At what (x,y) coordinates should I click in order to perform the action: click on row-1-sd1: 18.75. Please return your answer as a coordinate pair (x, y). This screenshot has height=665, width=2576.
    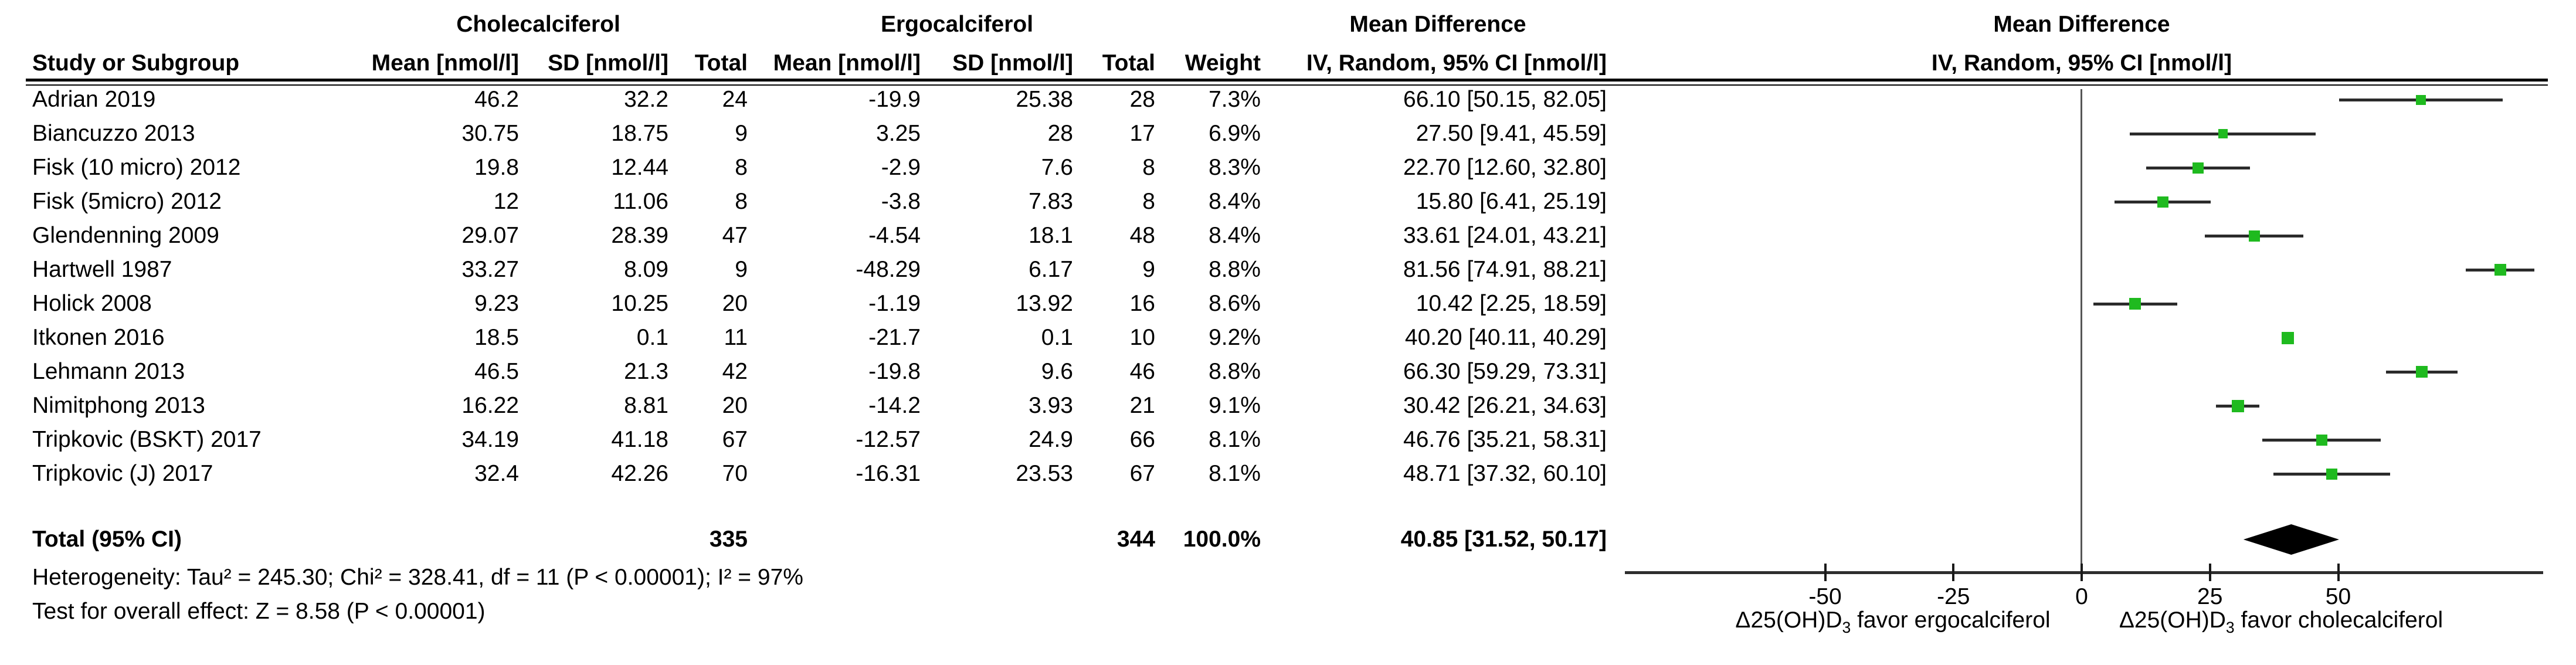
    Looking at the image, I should click on (639, 133).